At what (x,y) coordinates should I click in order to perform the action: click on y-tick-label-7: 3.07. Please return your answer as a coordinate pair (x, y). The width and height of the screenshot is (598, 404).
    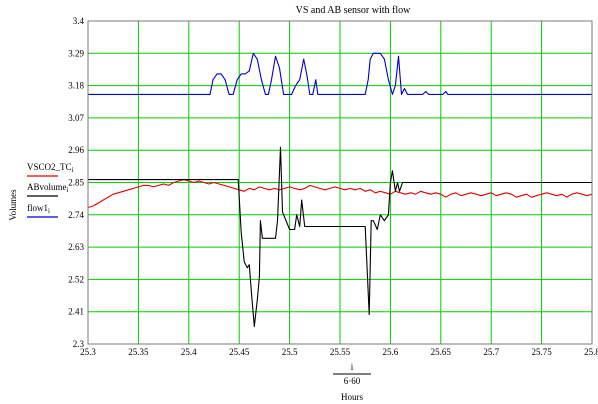
    Looking at the image, I should click on (76, 118).